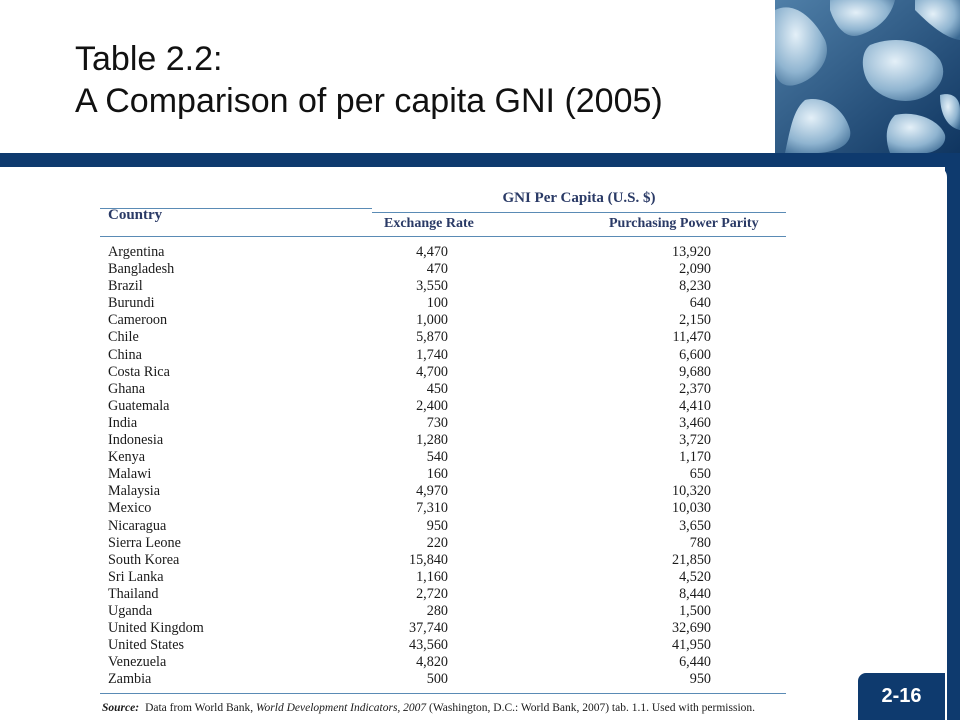  I want to click on table-bottom-rule, so click(443, 693).